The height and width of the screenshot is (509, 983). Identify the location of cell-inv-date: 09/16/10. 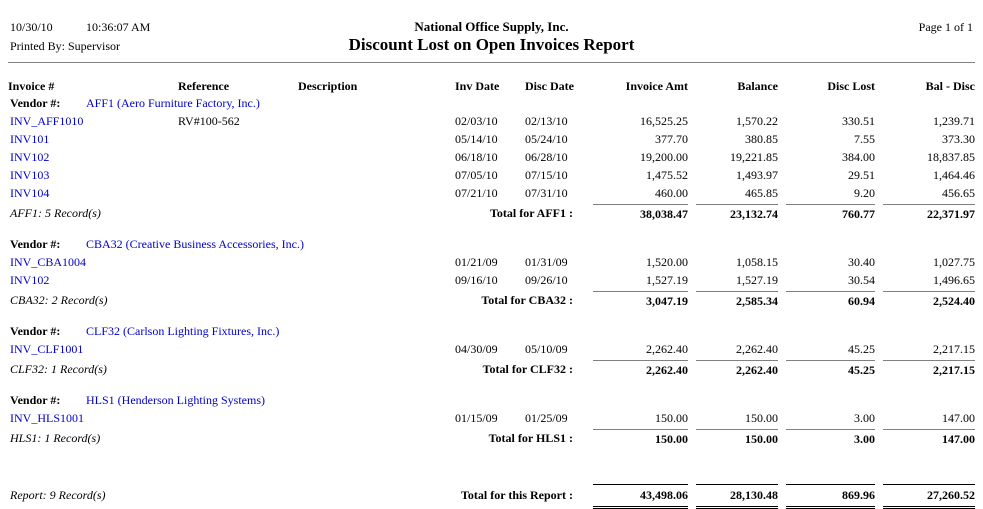
(476, 280).